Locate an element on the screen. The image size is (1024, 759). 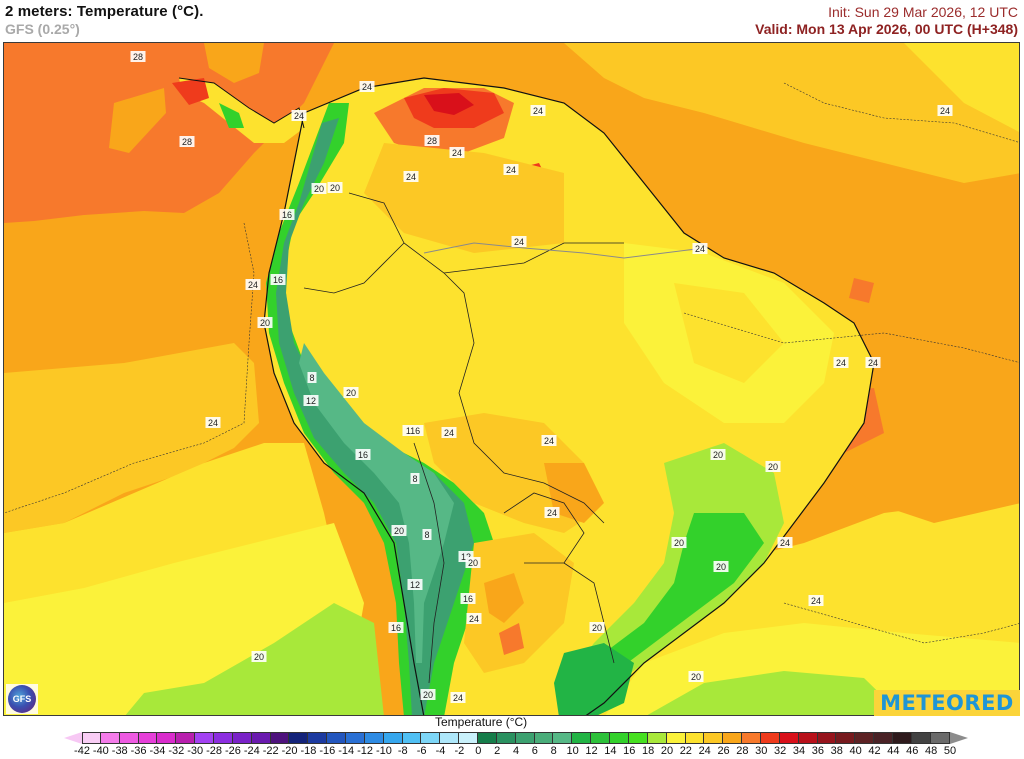
colorbar-tick-label: 4 is located at coordinates (516, 751).